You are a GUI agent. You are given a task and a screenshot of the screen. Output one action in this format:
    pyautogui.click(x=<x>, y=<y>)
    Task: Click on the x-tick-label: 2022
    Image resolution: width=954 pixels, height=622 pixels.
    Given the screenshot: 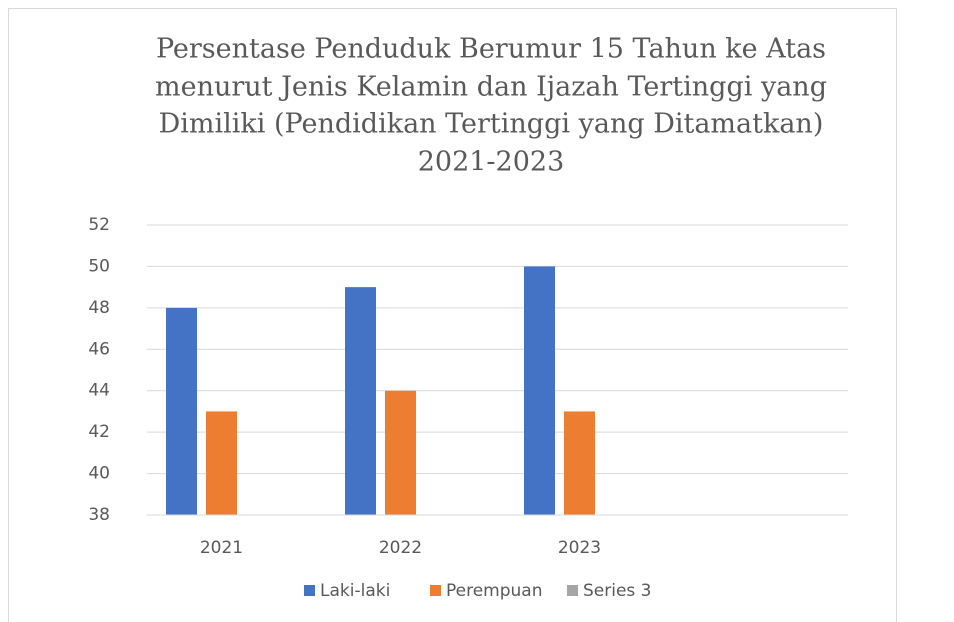 What is the action you would take?
    pyautogui.click(x=400, y=548)
    